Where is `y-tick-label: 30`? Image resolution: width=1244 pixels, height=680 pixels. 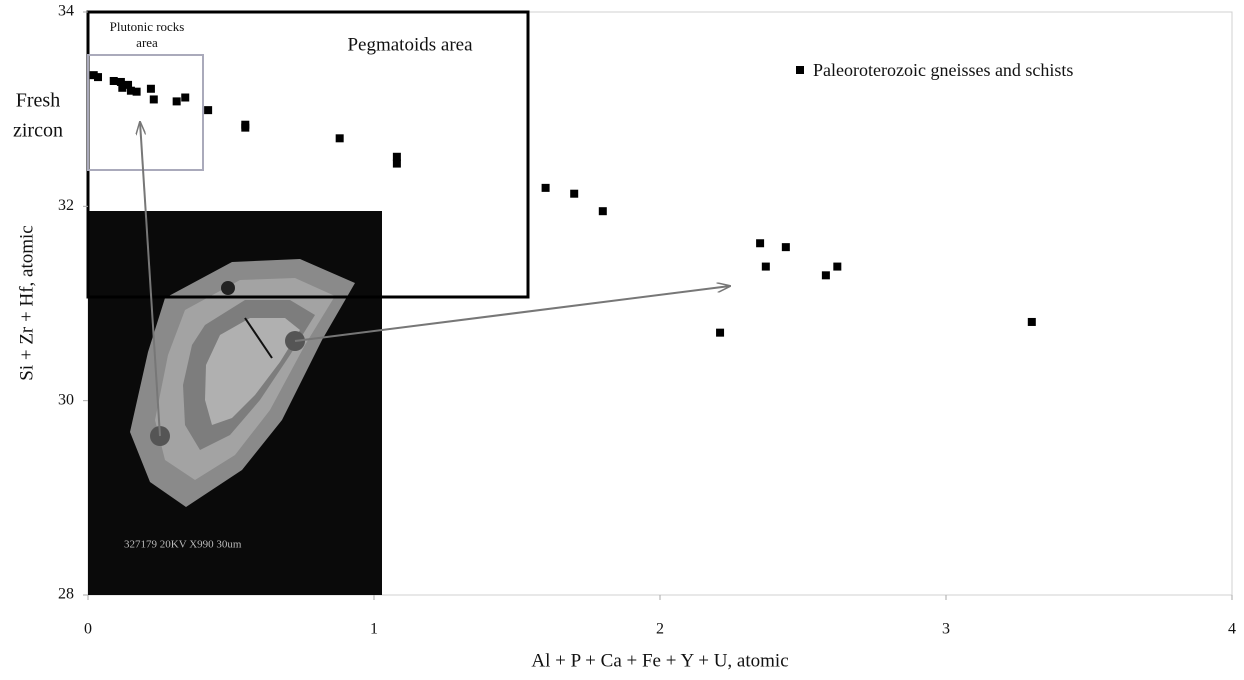 y-tick-label: 30 is located at coordinates (66, 399).